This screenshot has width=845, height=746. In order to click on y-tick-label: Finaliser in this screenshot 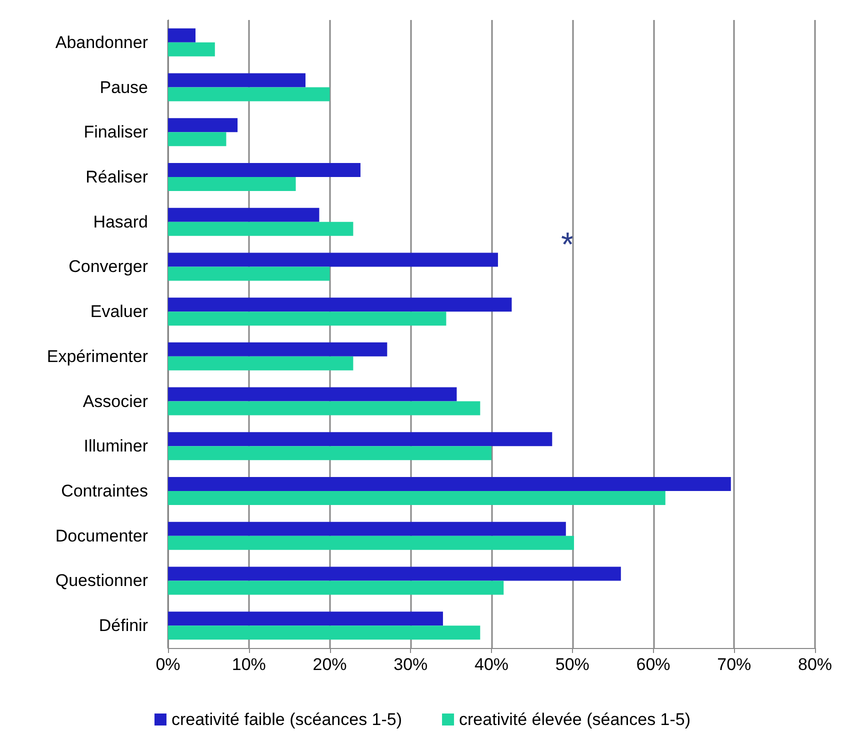, I will do `click(116, 132)`.